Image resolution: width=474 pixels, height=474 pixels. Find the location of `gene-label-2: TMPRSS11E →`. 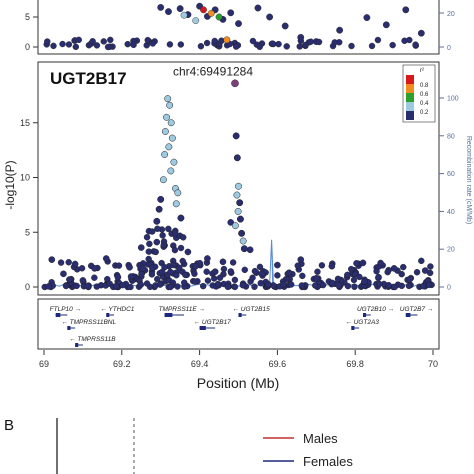

gene-label-2: TMPRSS11E → is located at coordinates (182, 309).